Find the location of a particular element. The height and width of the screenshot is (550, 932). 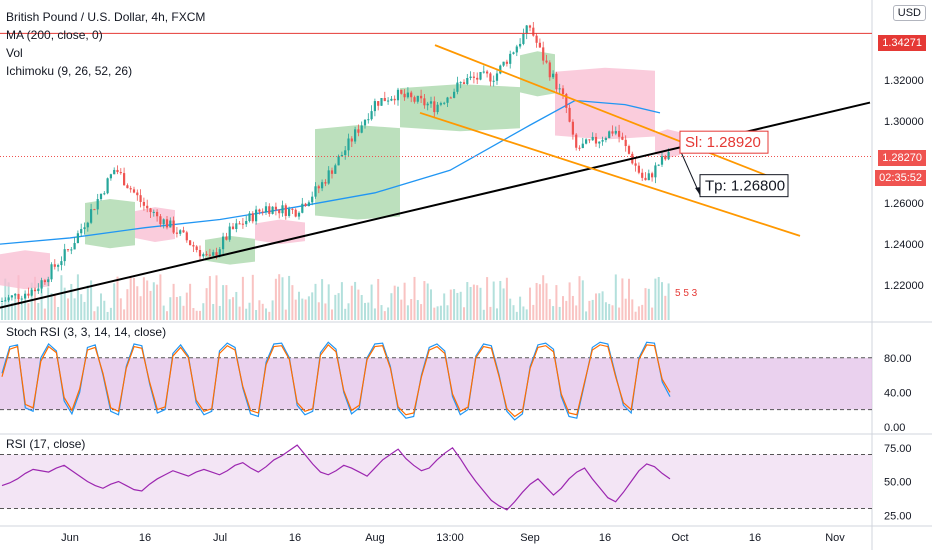

rsi-legend: RSI (17, close) is located at coordinates (45, 444).